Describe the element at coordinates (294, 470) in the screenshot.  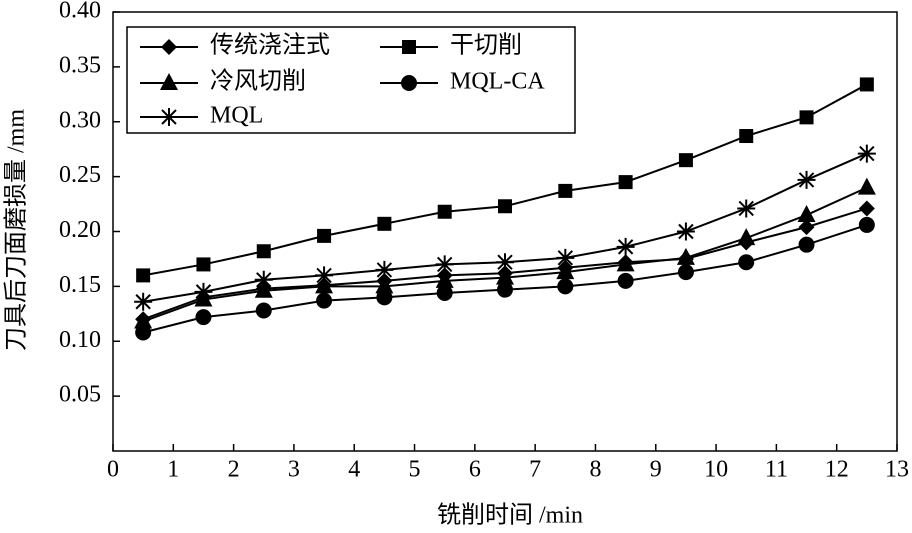
I see `x-tick-label: 3` at that location.